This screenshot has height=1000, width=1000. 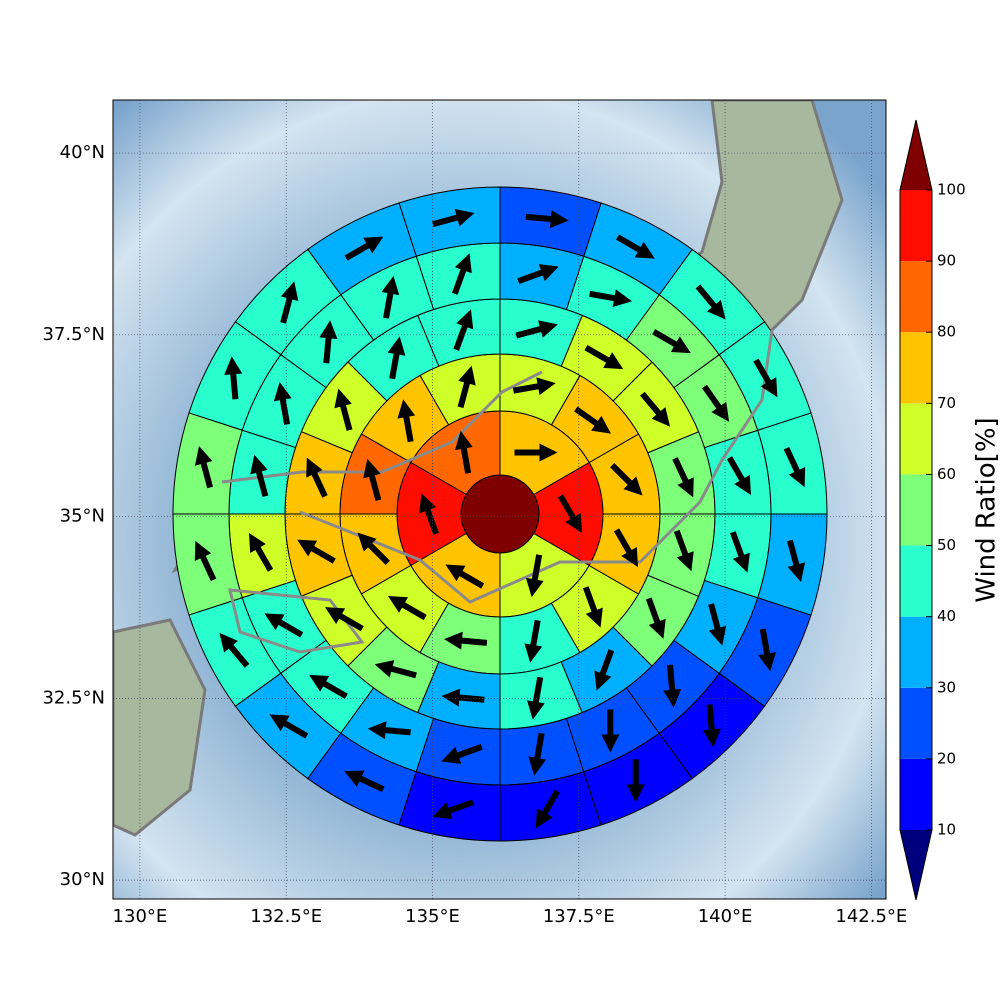 I want to click on colorbar-tick-label: 80, so click(x=946, y=332).